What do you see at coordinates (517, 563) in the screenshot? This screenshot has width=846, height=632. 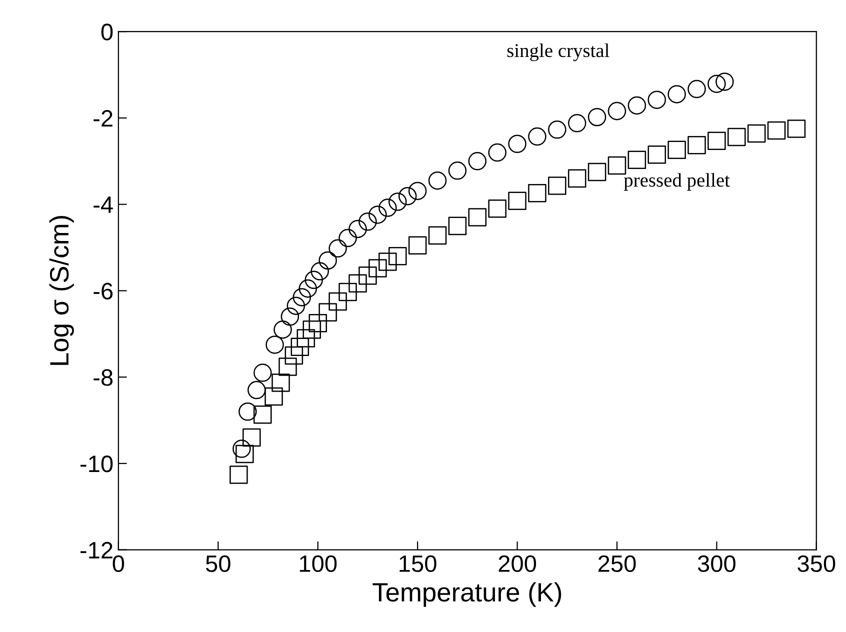 I see `x-tick-label: 200` at bounding box center [517, 563].